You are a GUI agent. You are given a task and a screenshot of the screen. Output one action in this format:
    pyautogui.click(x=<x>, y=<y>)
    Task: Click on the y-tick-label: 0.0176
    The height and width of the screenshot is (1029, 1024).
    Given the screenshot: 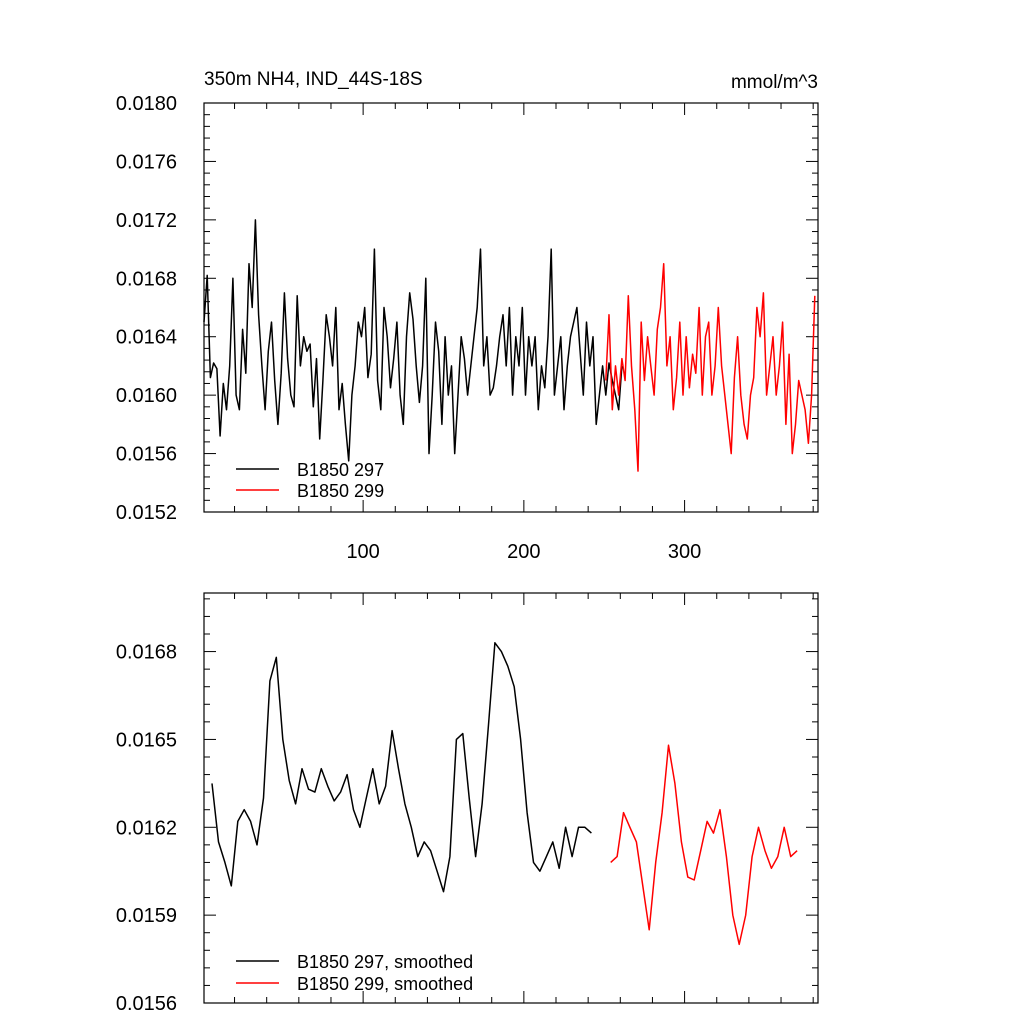 What is the action you would take?
    pyautogui.click(x=146, y=162)
    